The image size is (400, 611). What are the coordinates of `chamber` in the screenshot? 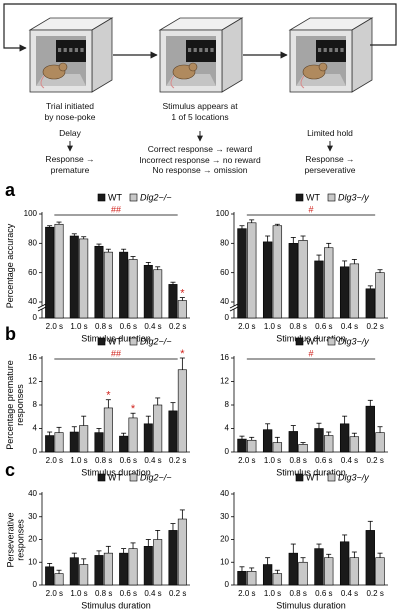 It's located at (331, 55).